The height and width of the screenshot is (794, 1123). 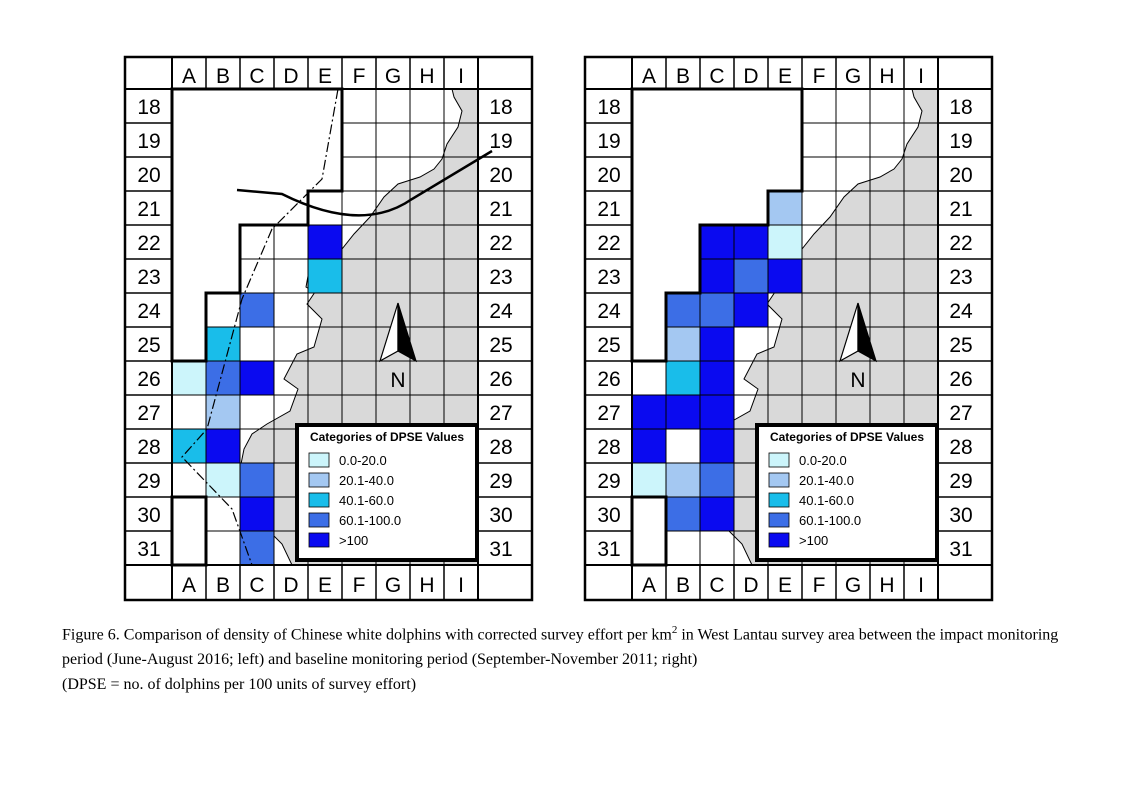 I want to click on density-cell-C30, so click(x=257, y=514).